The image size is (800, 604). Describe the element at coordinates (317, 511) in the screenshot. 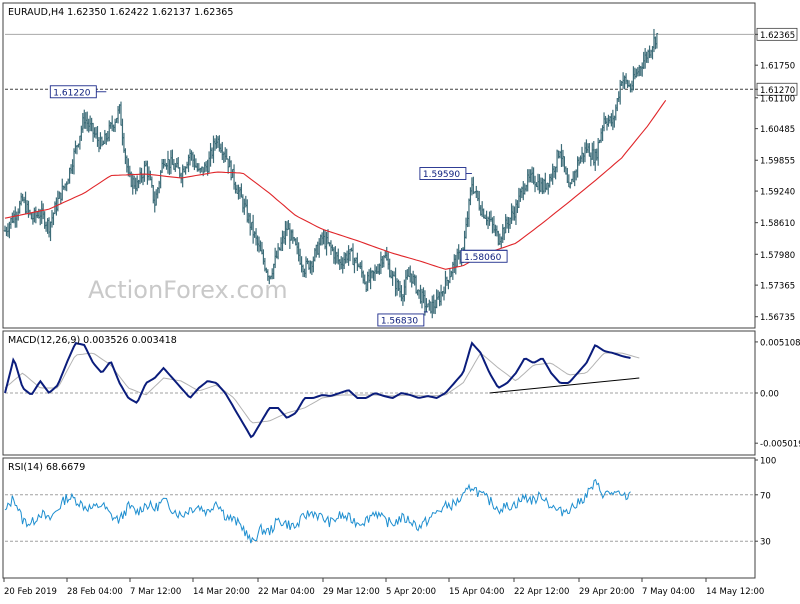

I see `rsi-line` at that location.